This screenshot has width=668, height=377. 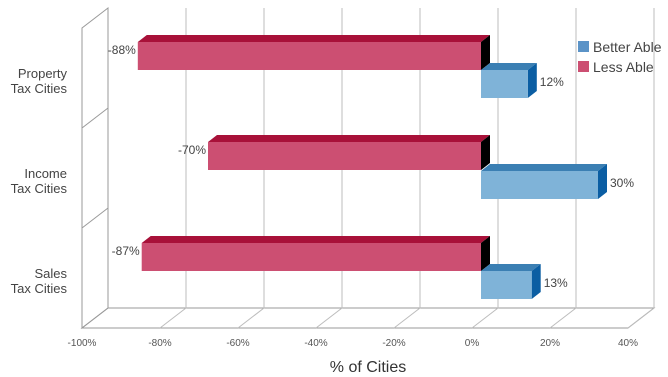 What do you see at coordinates (39, 281) in the screenshot?
I see `category-label: Sales Tax Cities` at bounding box center [39, 281].